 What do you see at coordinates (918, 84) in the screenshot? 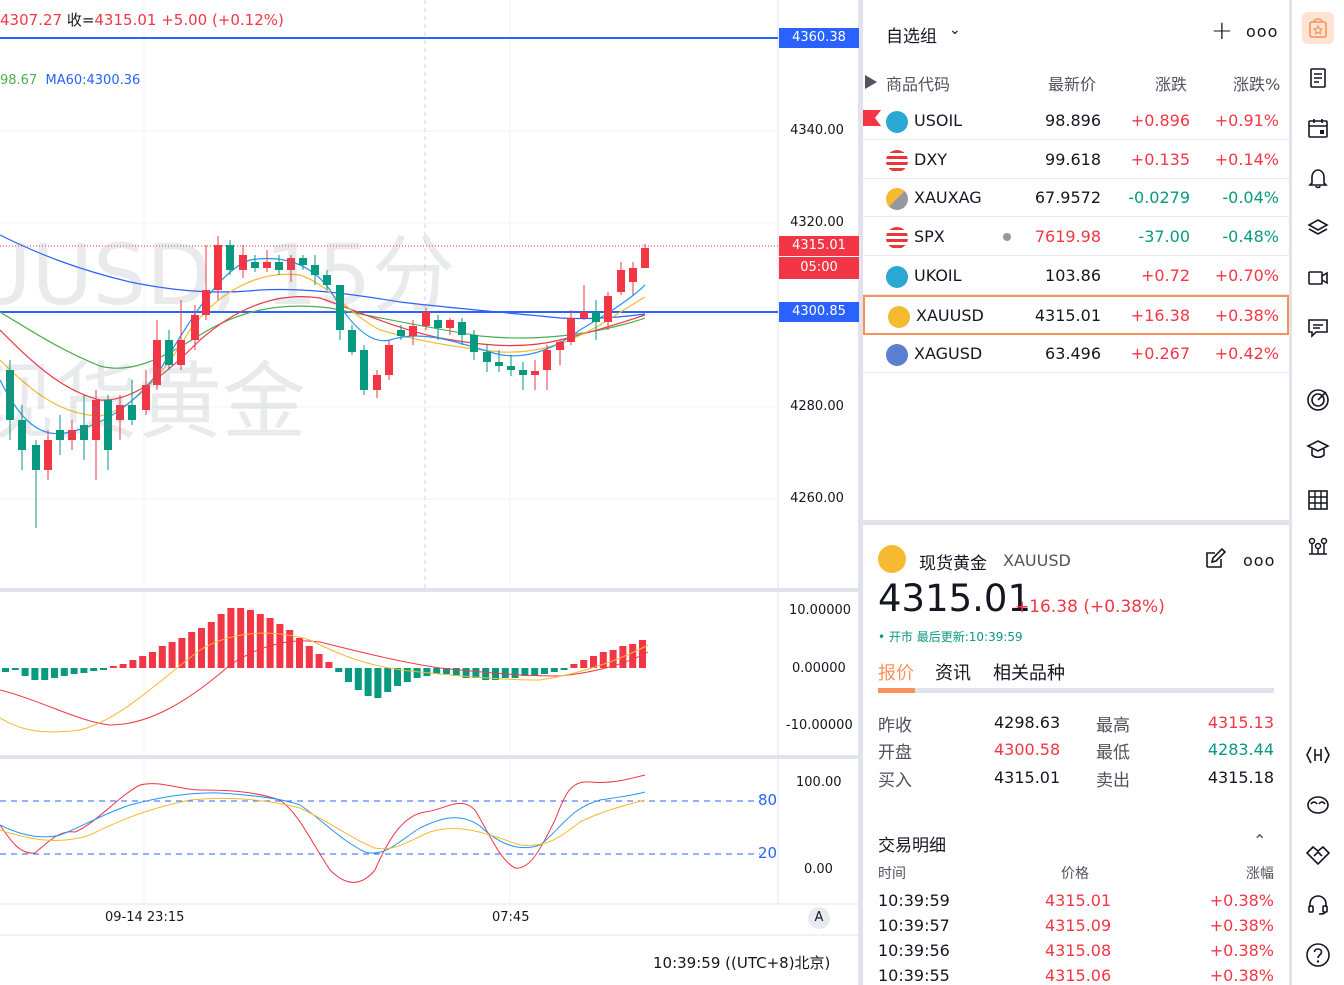
I see `column-header-symbol: 商品代码` at bounding box center [918, 84].